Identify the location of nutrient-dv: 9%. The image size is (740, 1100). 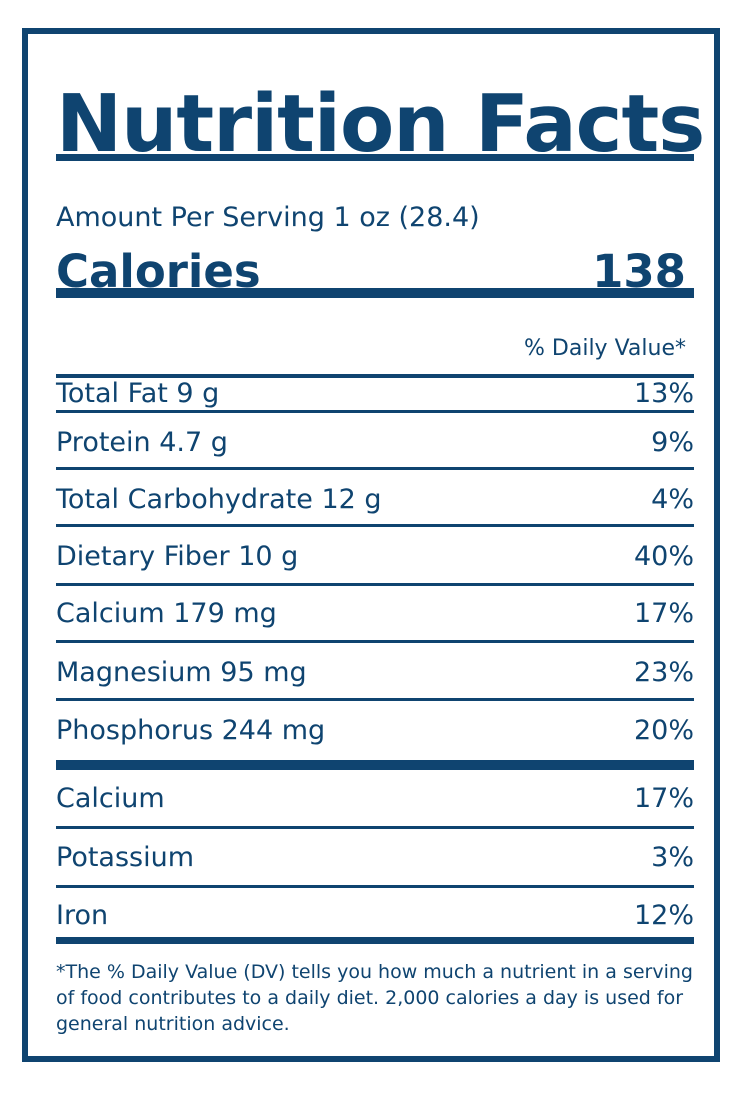
(672, 442).